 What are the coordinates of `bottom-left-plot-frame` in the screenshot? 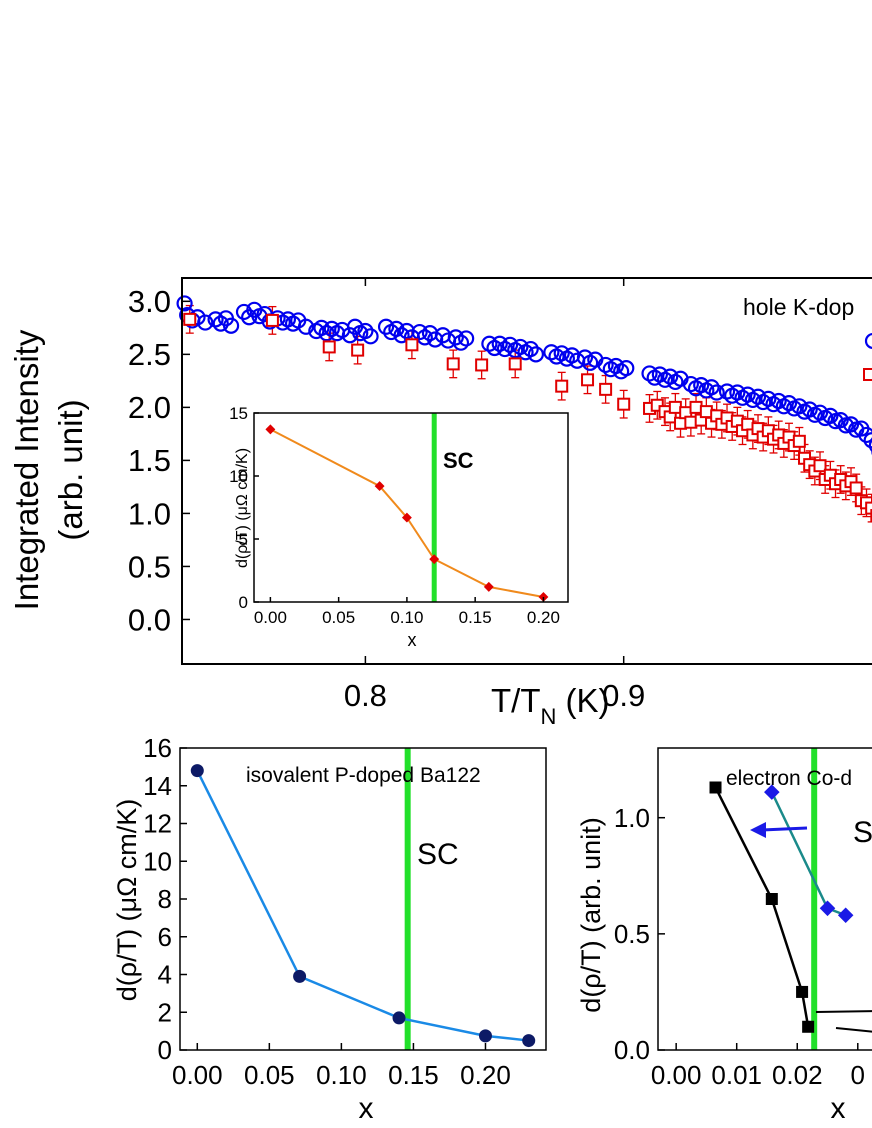 It's located at (363, 899).